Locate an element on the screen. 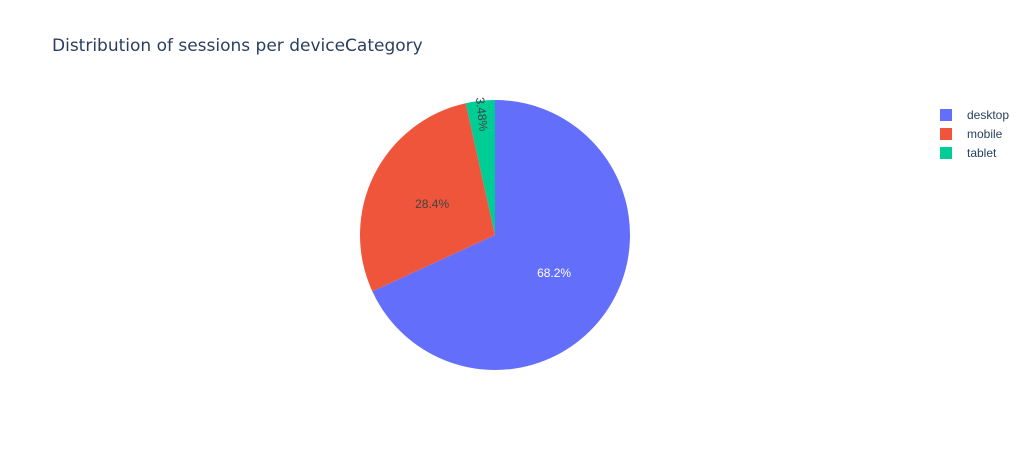 Image resolution: width=1032 pixels, height=450 pixels. legend-swatch-desktop is located at coordinates (946, 115).